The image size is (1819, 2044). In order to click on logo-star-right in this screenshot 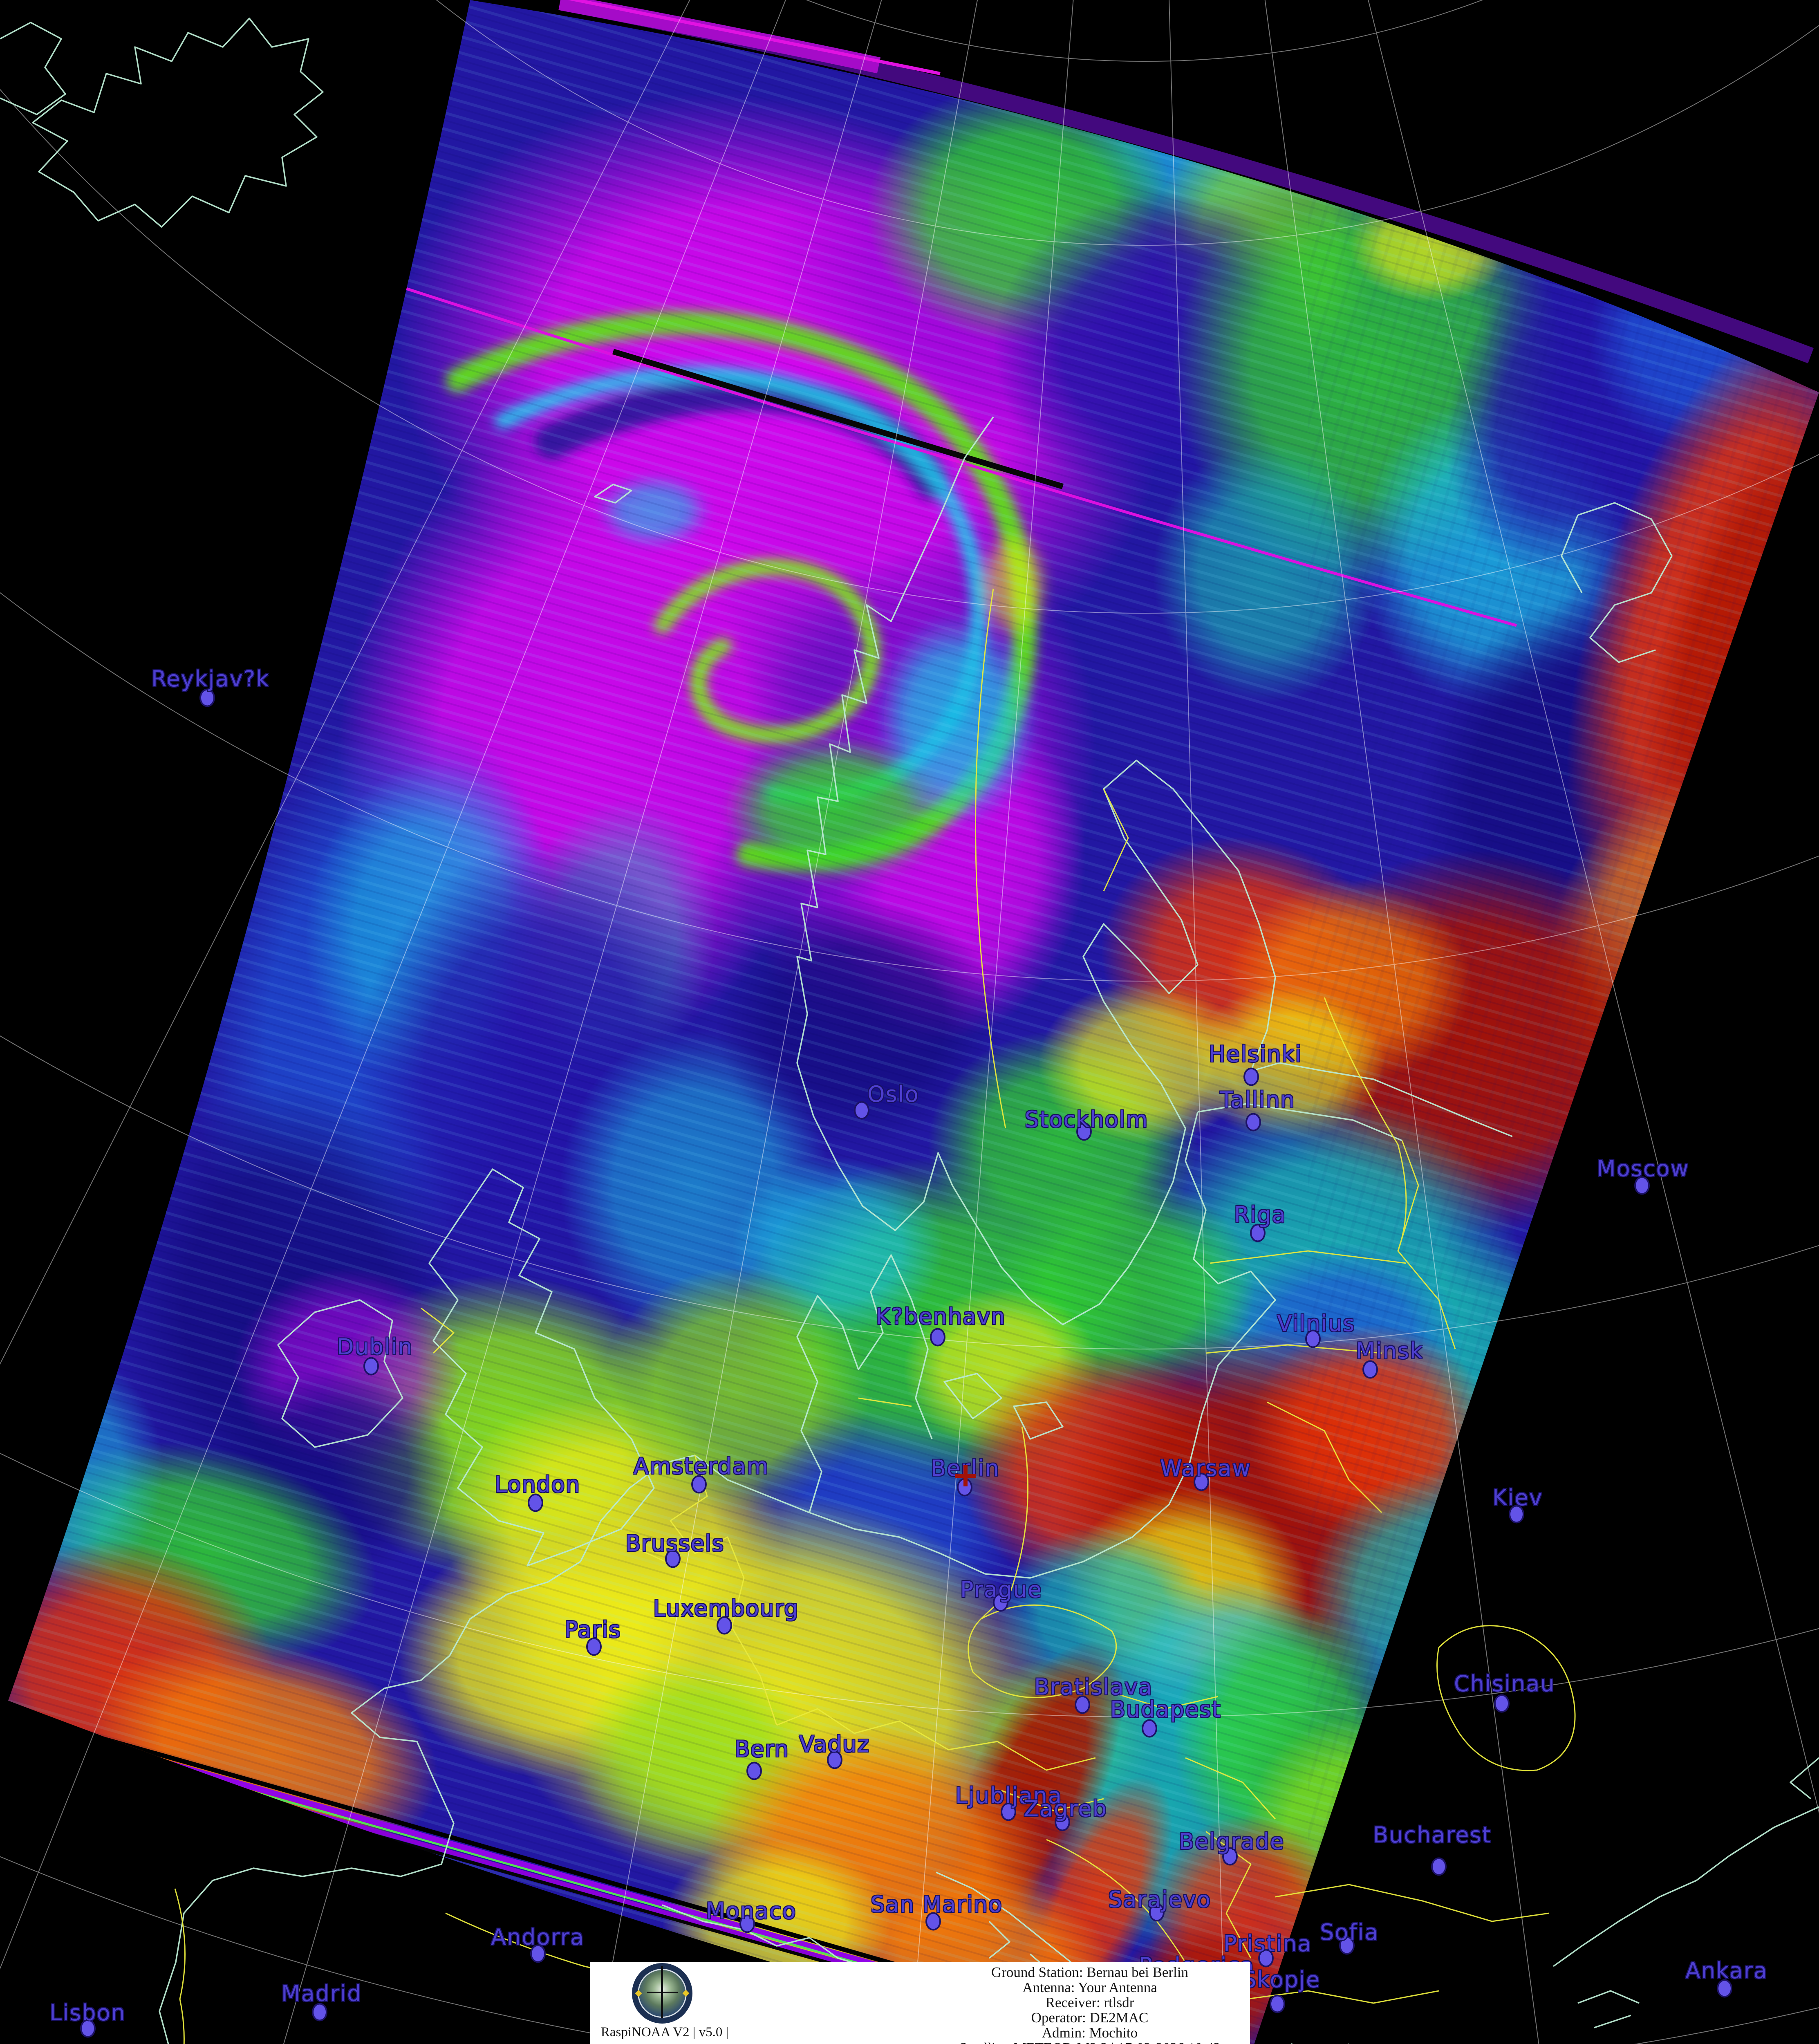, I will do `click(686, 1994)`.